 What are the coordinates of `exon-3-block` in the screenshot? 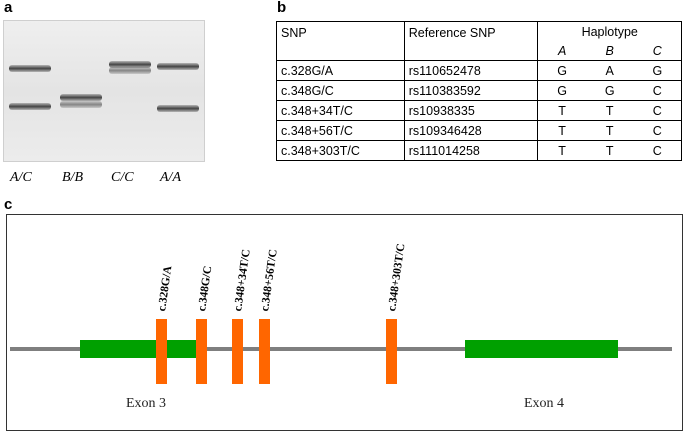 It's located at (138, 349).